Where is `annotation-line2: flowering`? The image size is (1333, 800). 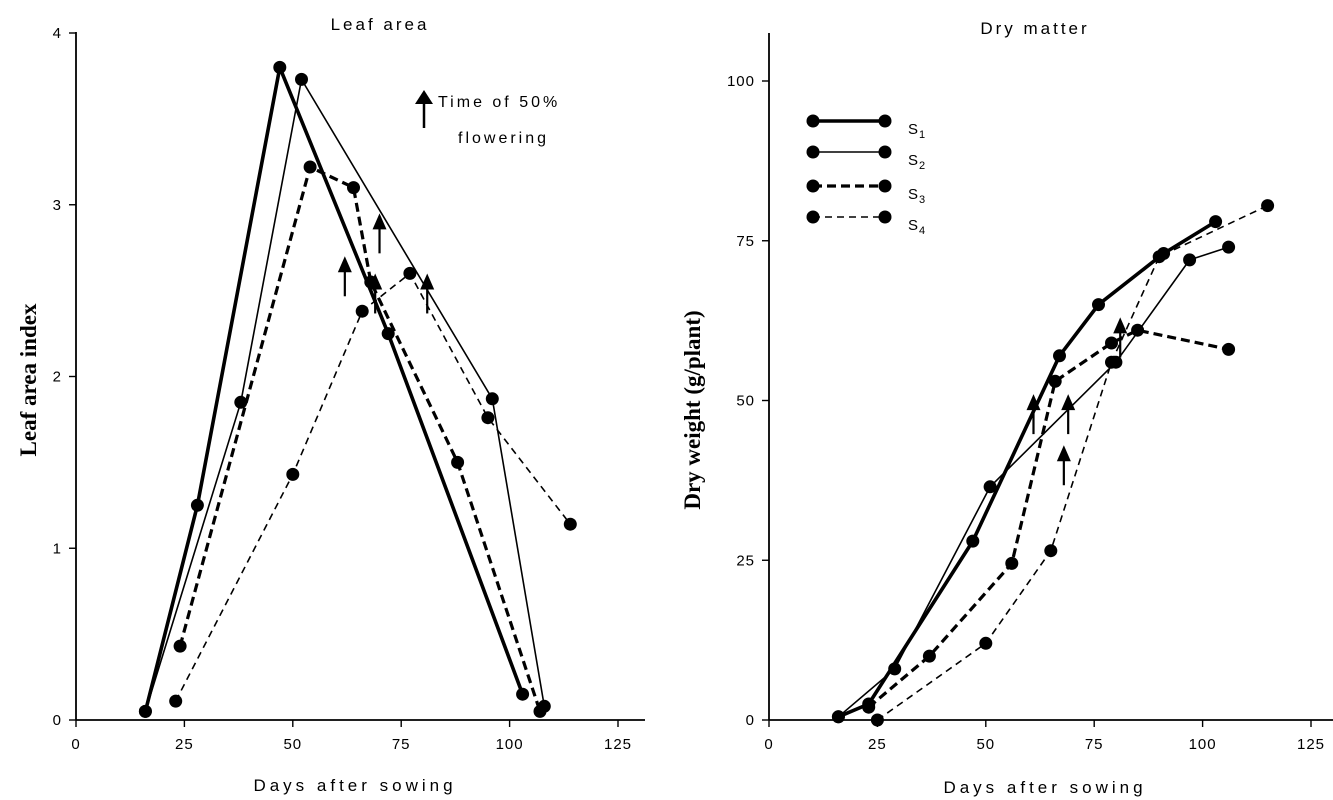 annotation-line2: flowering is located at coordinates (503, 138).